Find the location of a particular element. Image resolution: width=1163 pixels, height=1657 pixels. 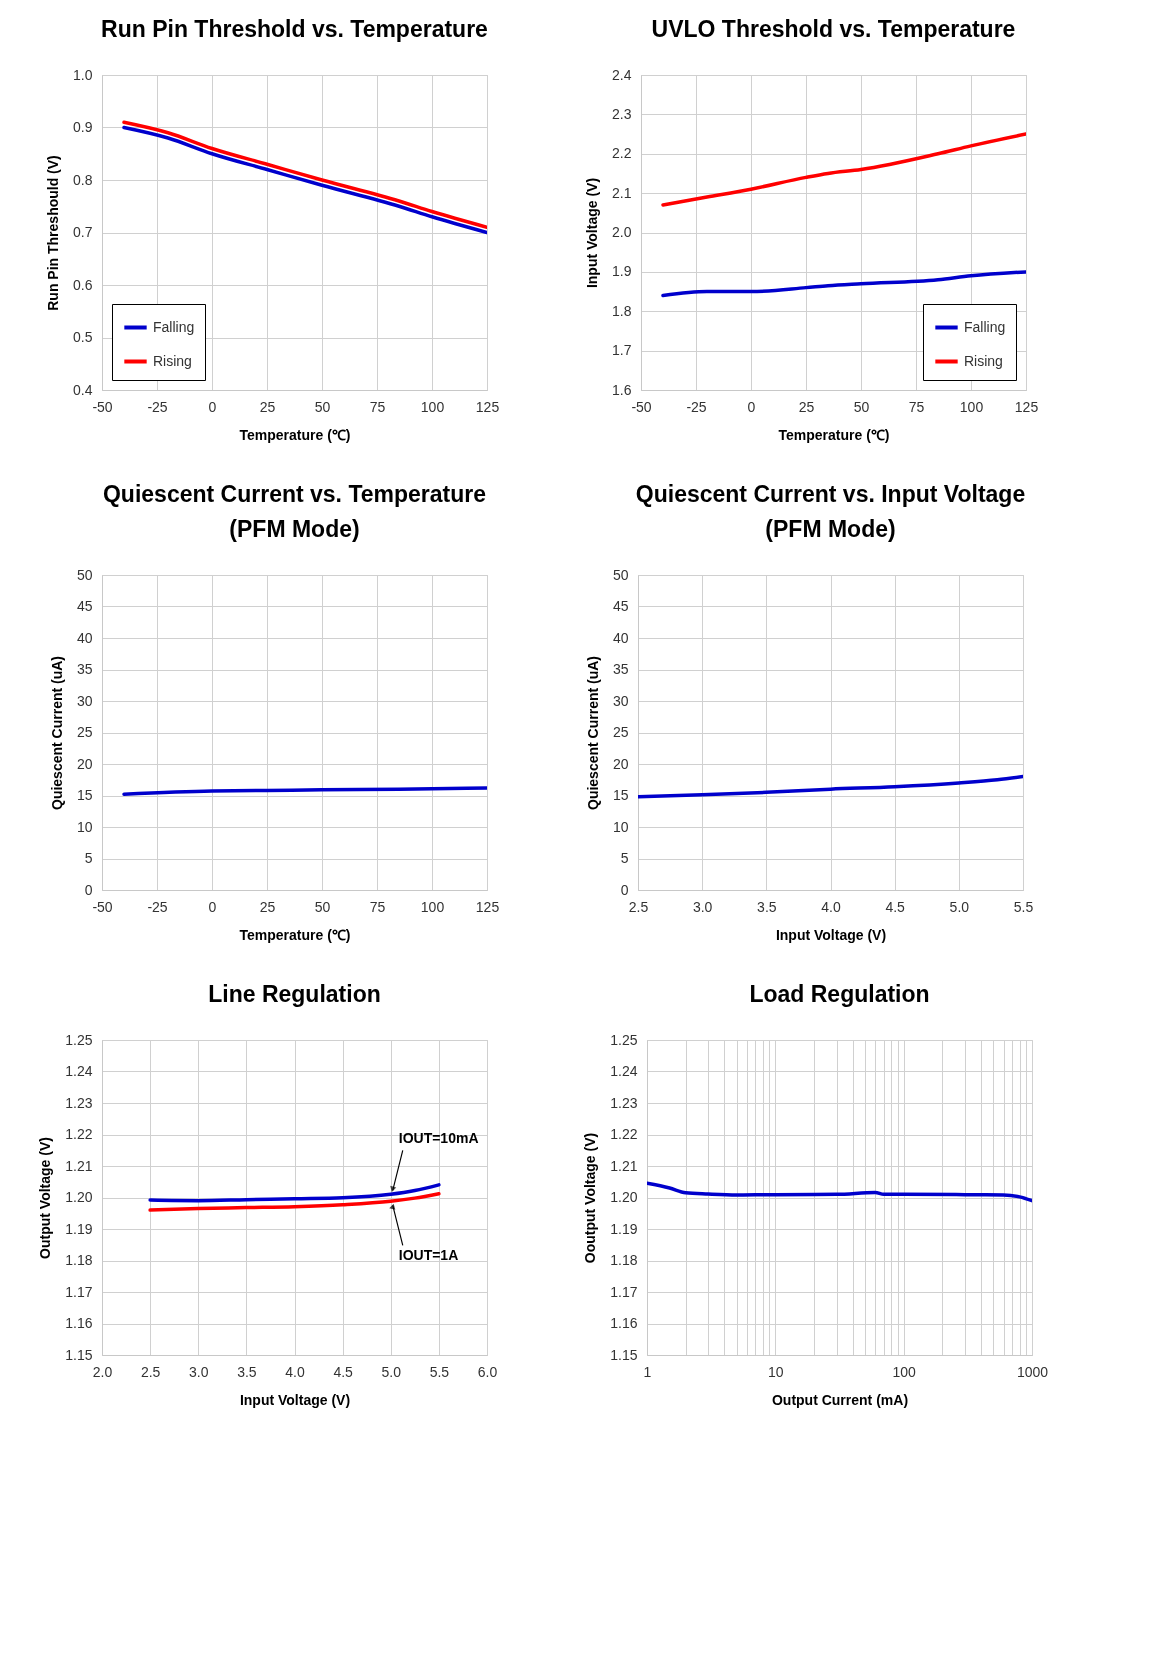

y-tick-label: 1.6 is located at coordinates (622, 389).